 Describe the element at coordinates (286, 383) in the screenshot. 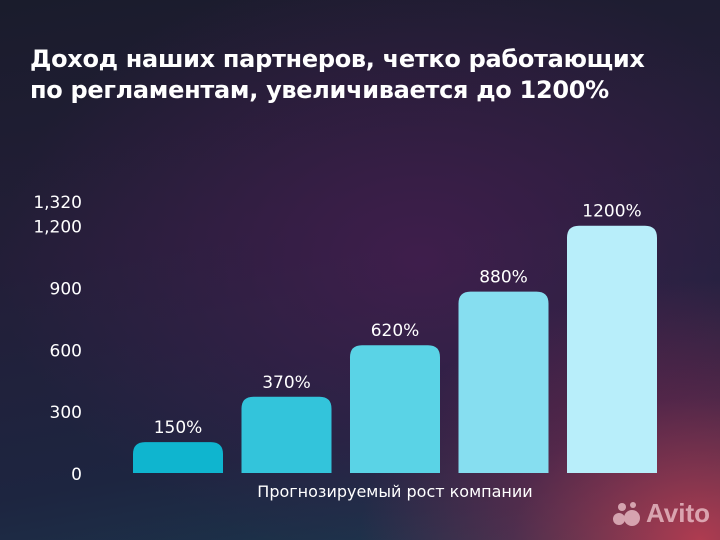

I see `bar-data-label: 370%` at that location.